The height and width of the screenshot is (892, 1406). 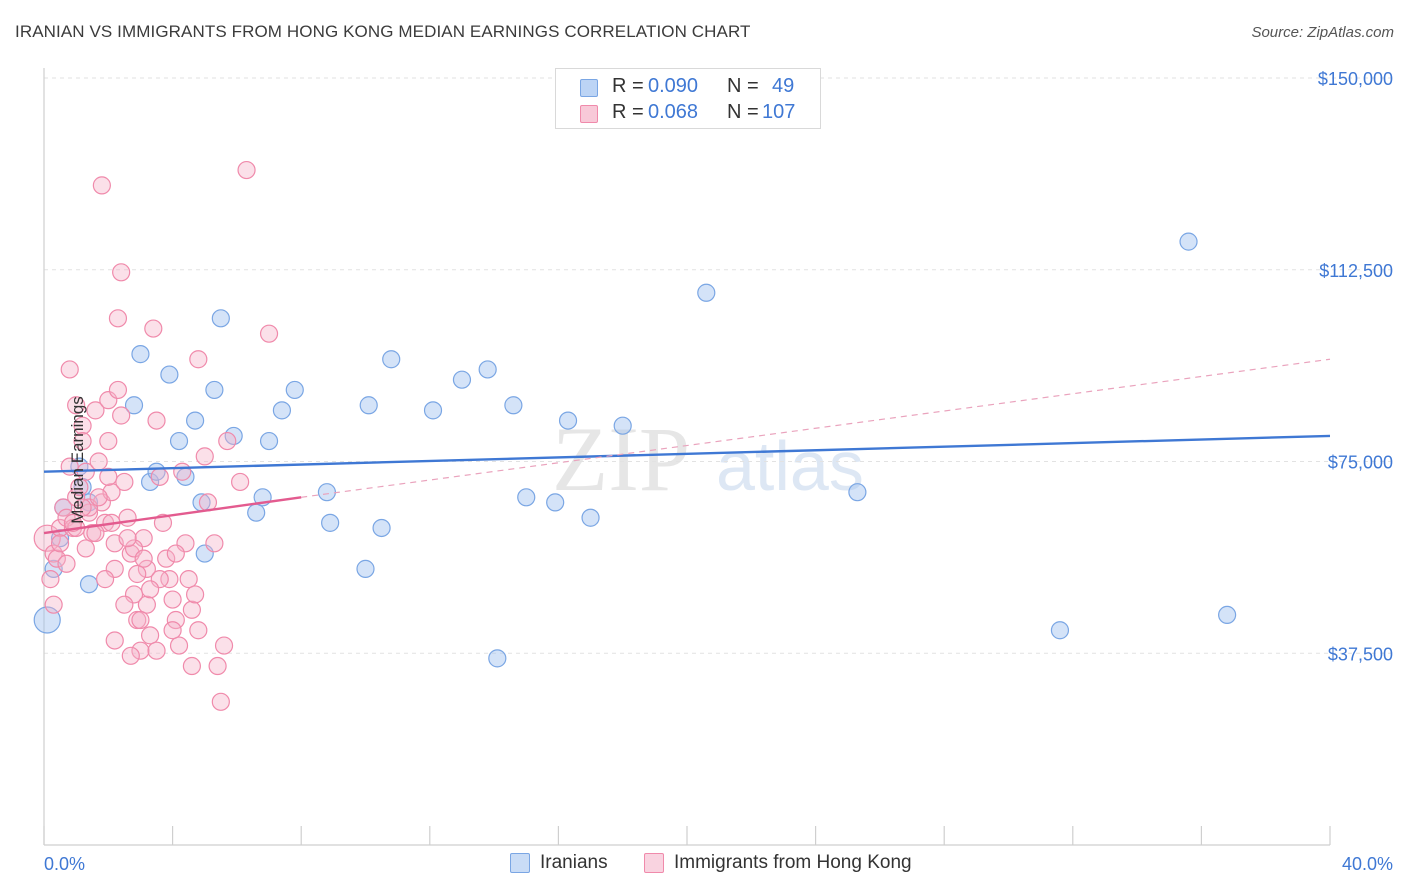 What do you see at coordinates (673, 86) in the screenshot?
I see `stats-r-value: 0.090` at bounding box center [673, 86].